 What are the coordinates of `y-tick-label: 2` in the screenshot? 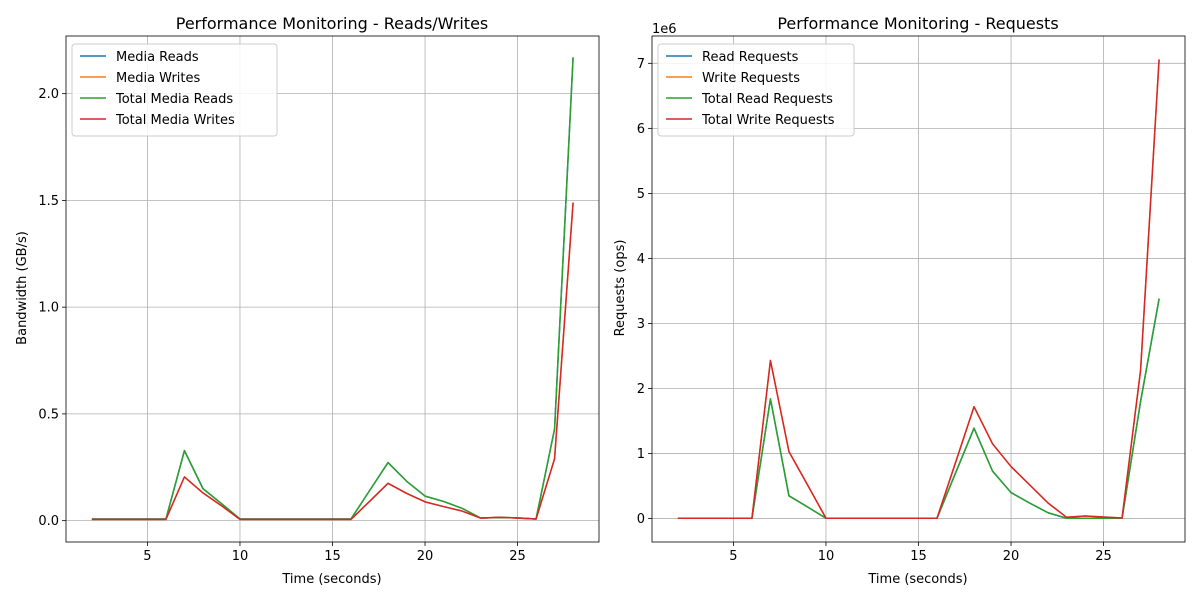 It's located at (641, 389).